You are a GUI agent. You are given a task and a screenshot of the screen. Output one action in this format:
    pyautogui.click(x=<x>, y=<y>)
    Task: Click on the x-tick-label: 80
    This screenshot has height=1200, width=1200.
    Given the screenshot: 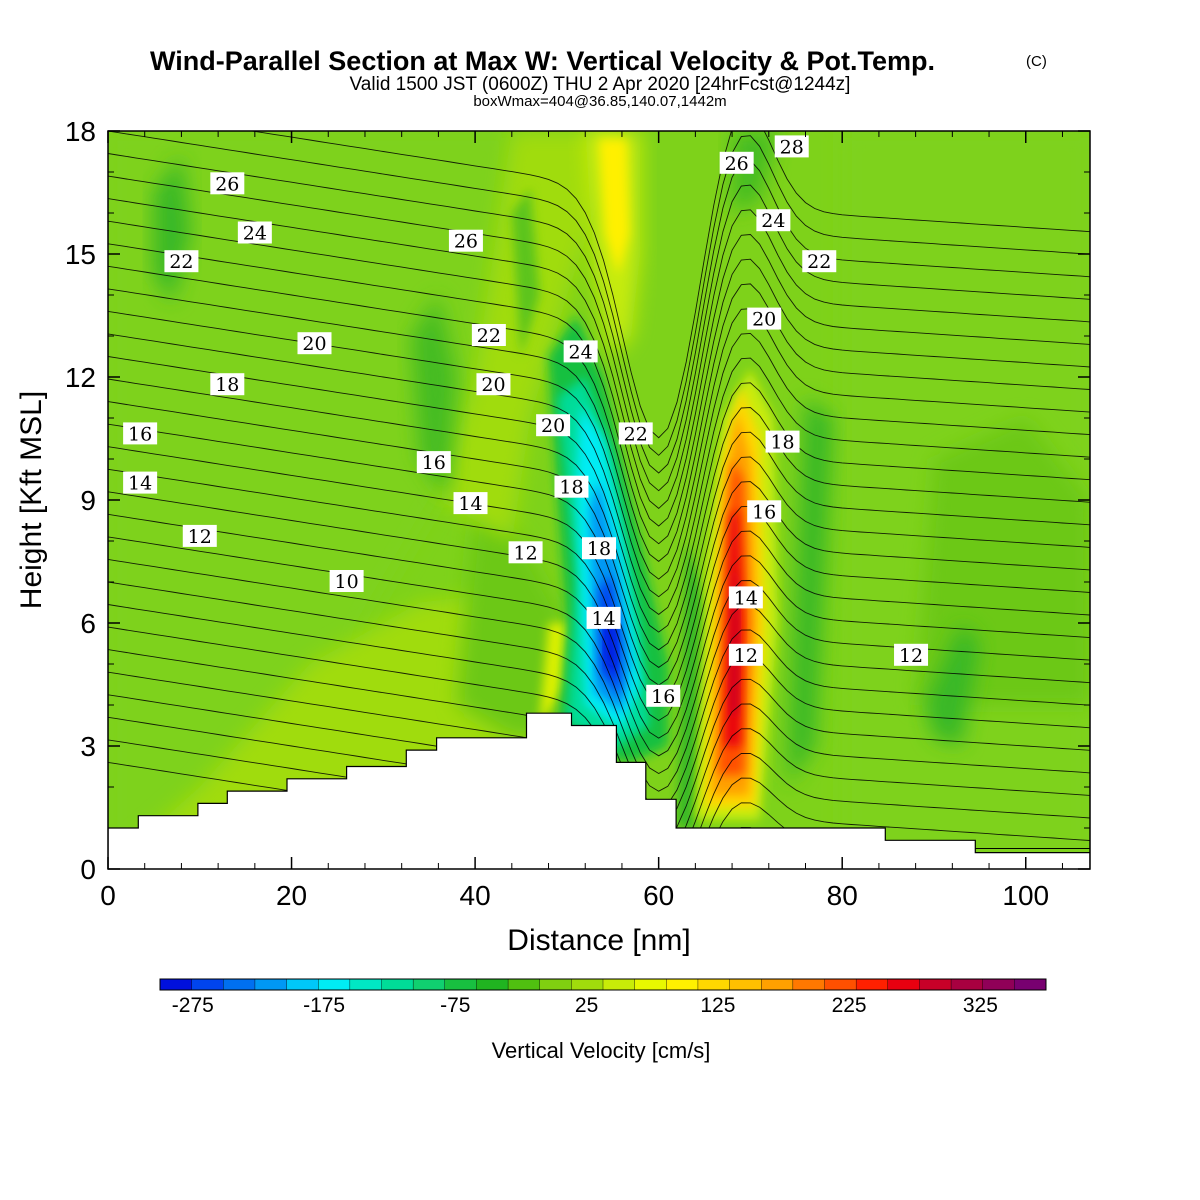 What is the action you would take?
    pyautogui.click(x=842, y=895)
    